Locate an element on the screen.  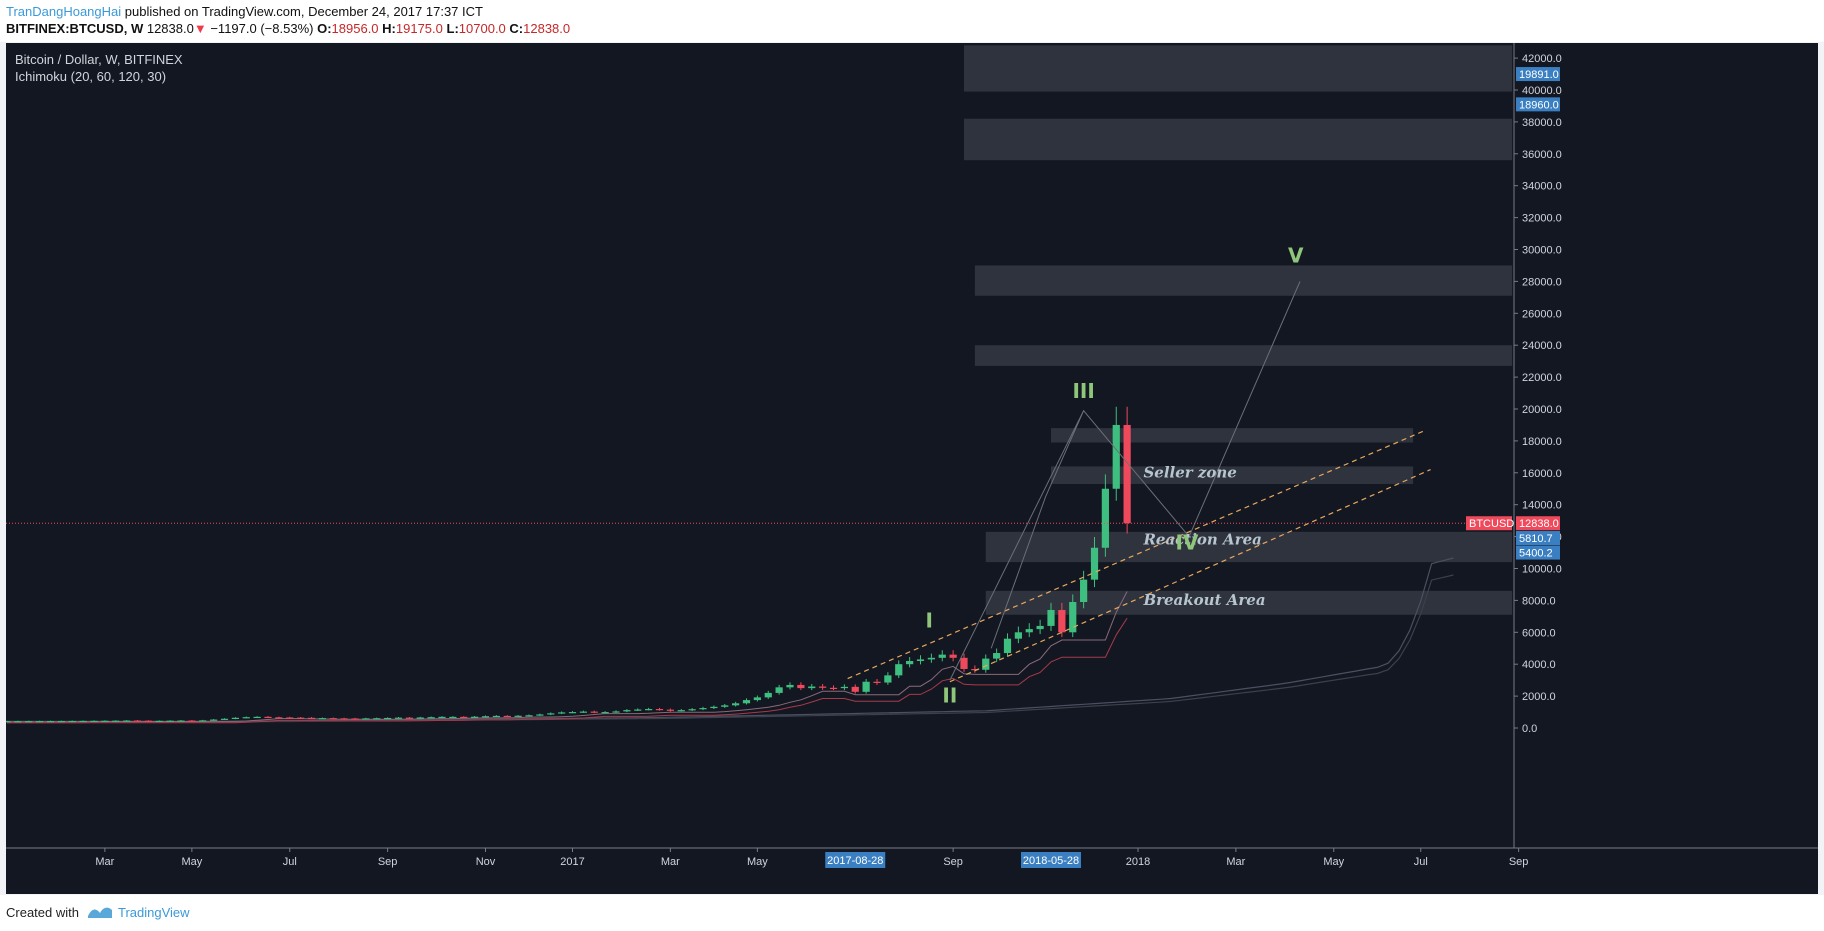
zone-label: Breakout Area is located at coordinates (1203, 600).